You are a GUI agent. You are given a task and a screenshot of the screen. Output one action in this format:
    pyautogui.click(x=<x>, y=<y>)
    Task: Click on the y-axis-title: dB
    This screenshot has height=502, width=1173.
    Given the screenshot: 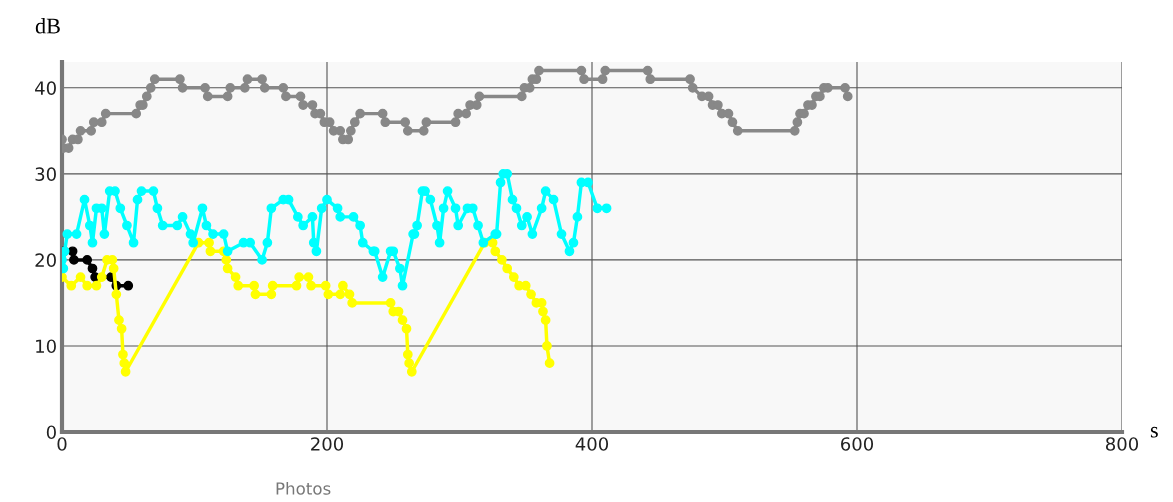 What is the action you would take?
    pyautogui.click(x=47, y=25)
    